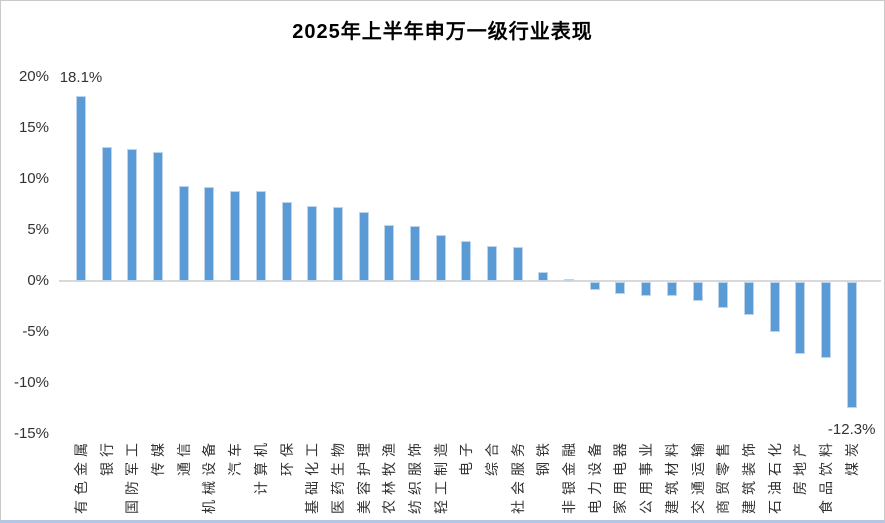 The width and height of the screenshot is (885, 523). I want to click on chart-title: 2025年上半年申万一级行业表现, so click(442, 32).